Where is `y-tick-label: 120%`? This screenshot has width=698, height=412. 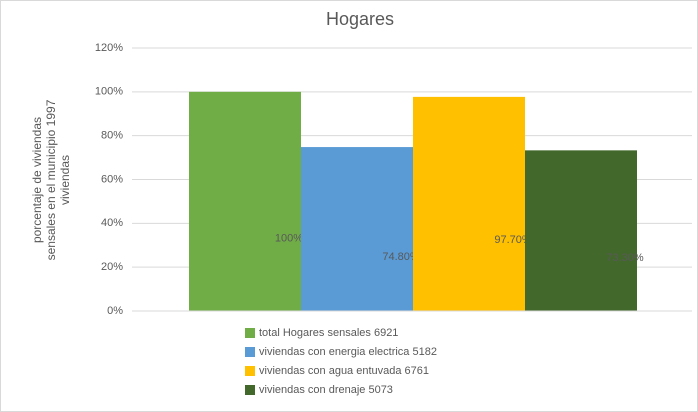
y-tick-label: 120% is located at coordinates (109, 48).